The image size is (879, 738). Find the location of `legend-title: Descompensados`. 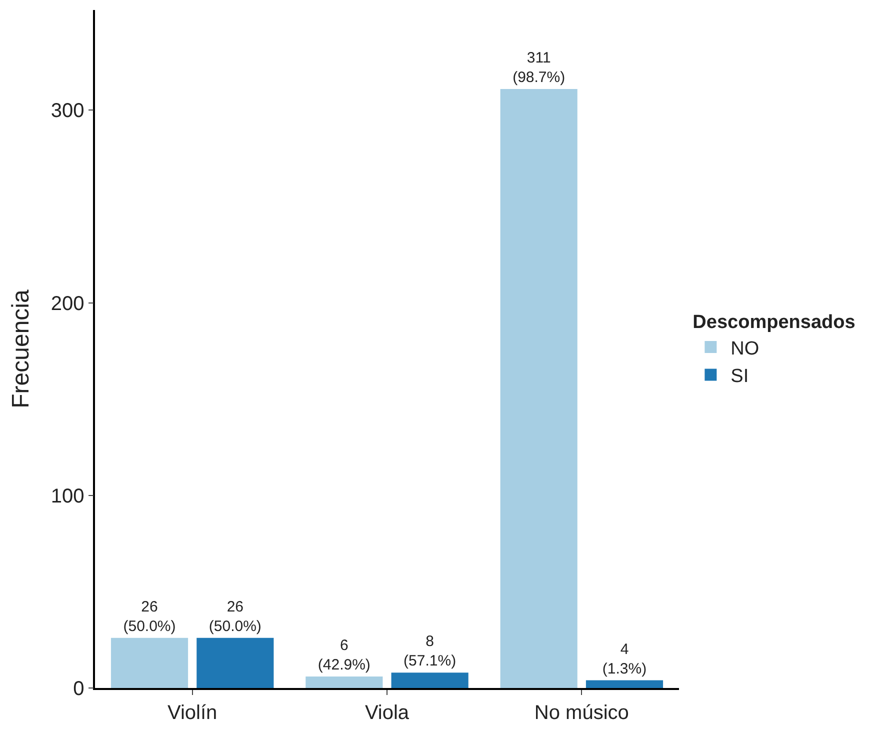

legend-title: Descompensados is located at coordinates (774, 323).